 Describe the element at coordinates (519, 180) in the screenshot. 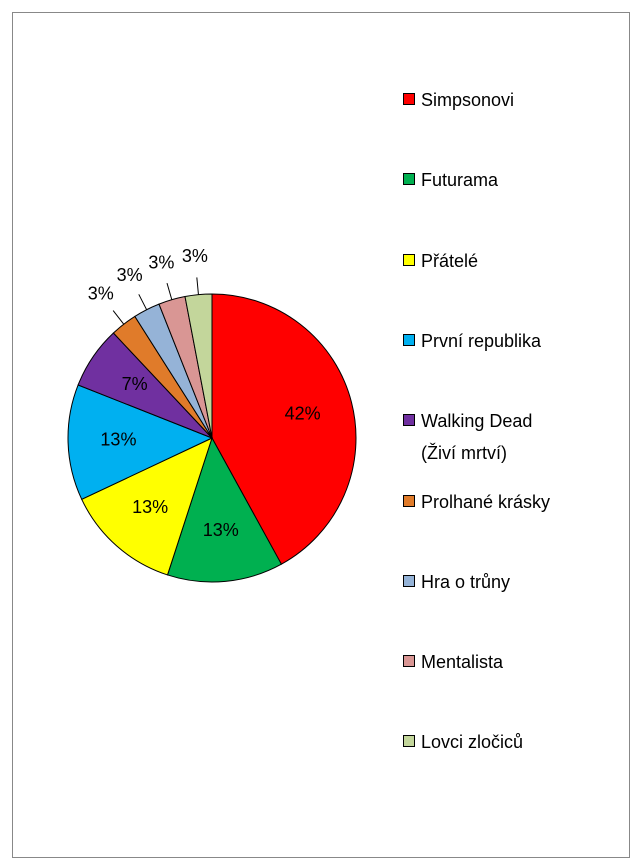

I see `legend-item: Futurama` at that location.